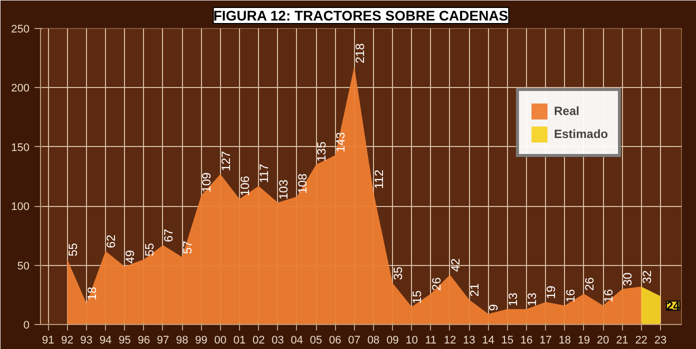  What do you see at coordinates (225, 161) in the screenshot?
I see `data-label: 127` at bounding box center [225, 161].